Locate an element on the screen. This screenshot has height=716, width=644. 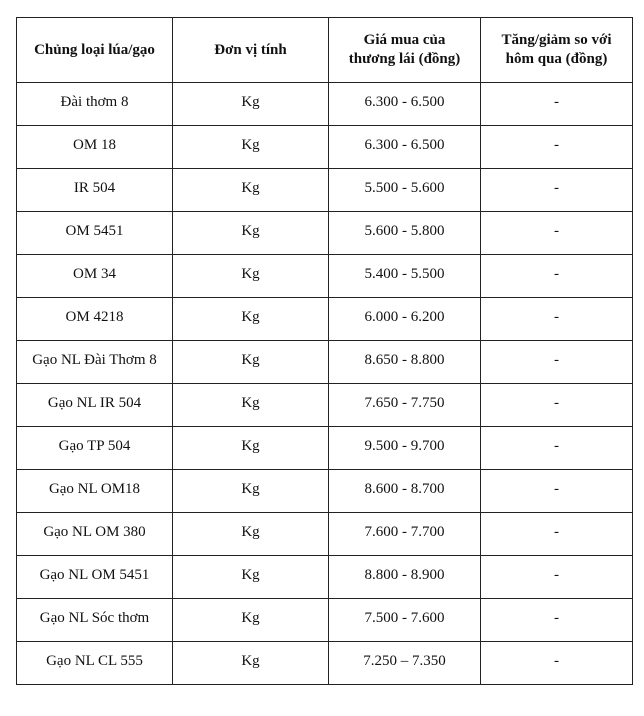
variety-cell: Gạo NL OM 380 is located at coordinates (94, 534).